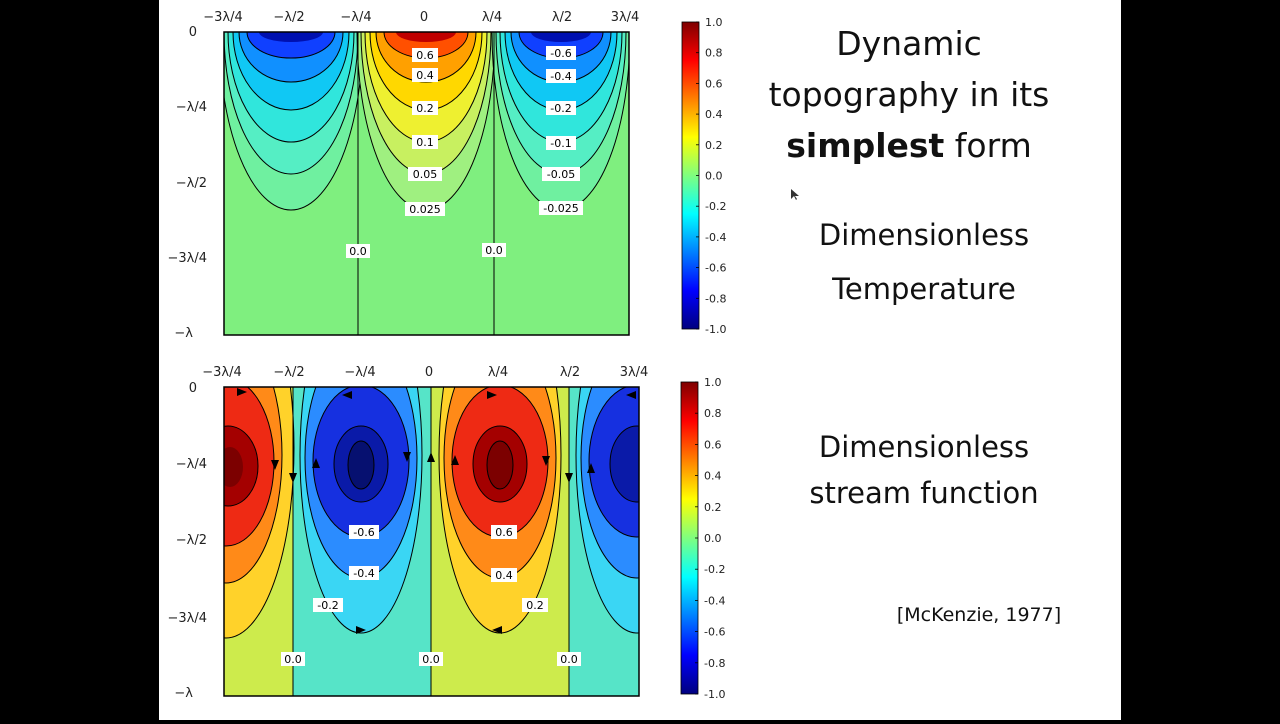 The image size is (1280, 724). Describe the element at coordinates (634, 372) in the screenshot. I see `x-tick-label: 3λ/4` at that location.